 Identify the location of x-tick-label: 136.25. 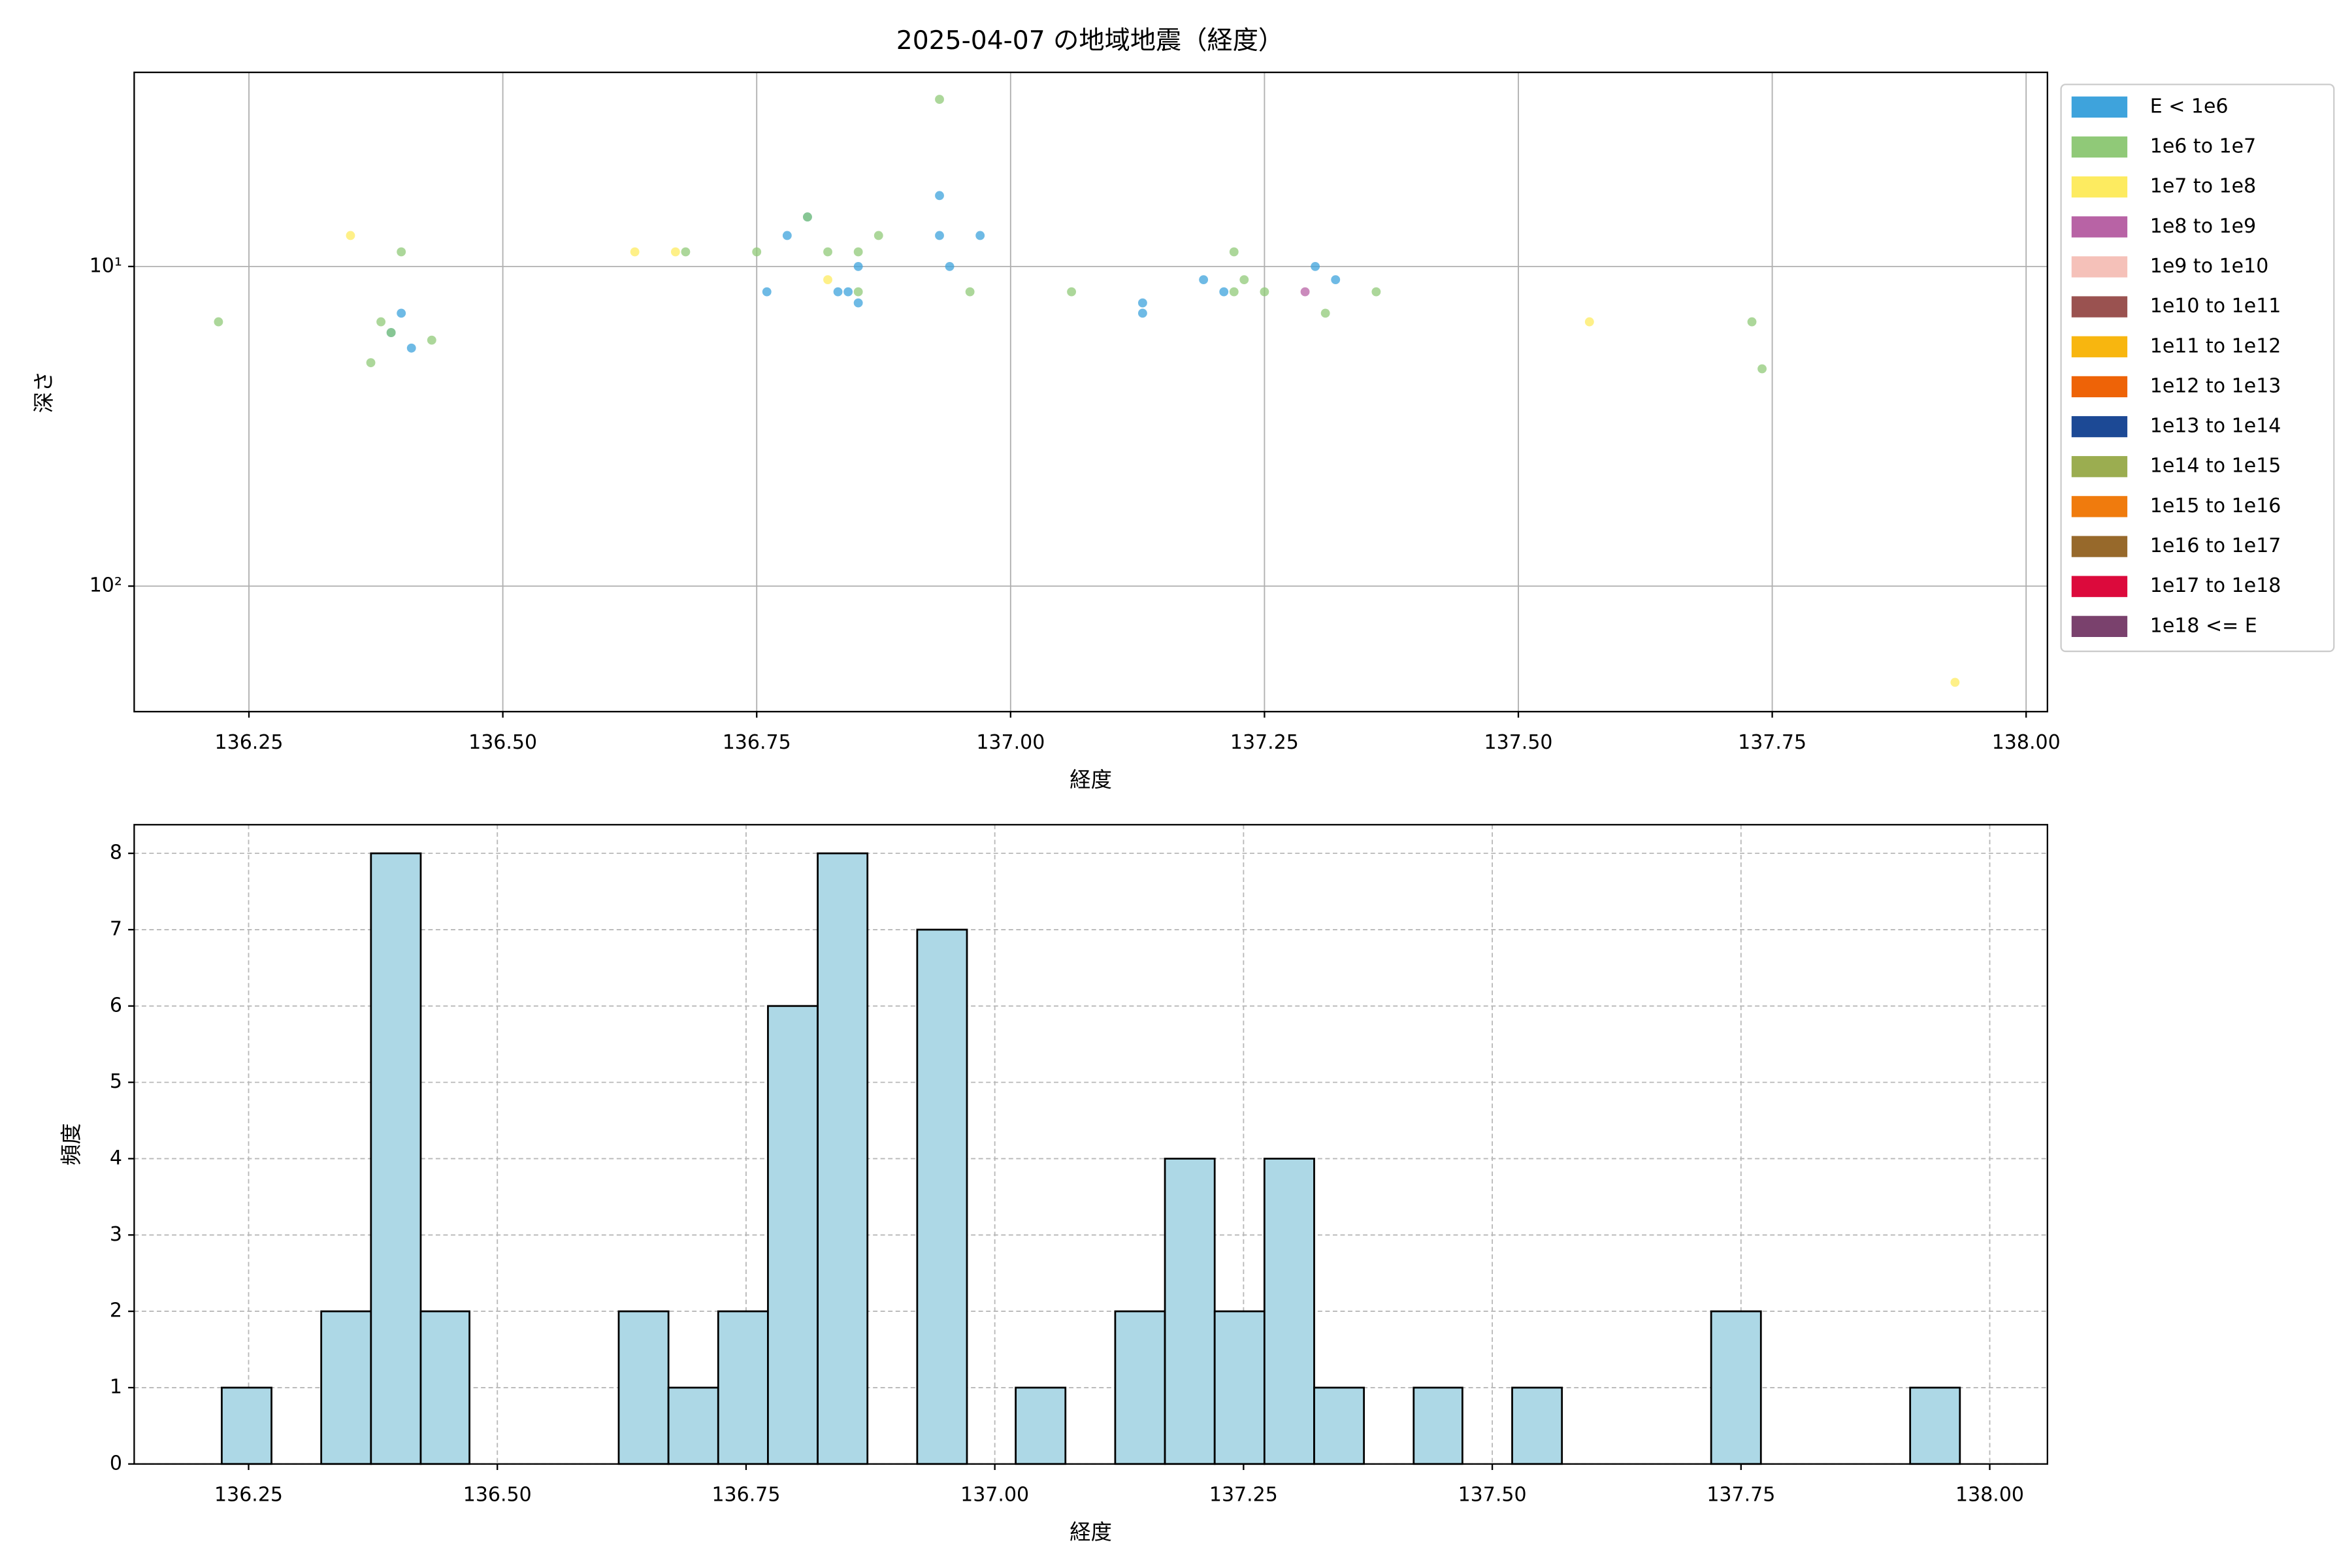
(249, 742).